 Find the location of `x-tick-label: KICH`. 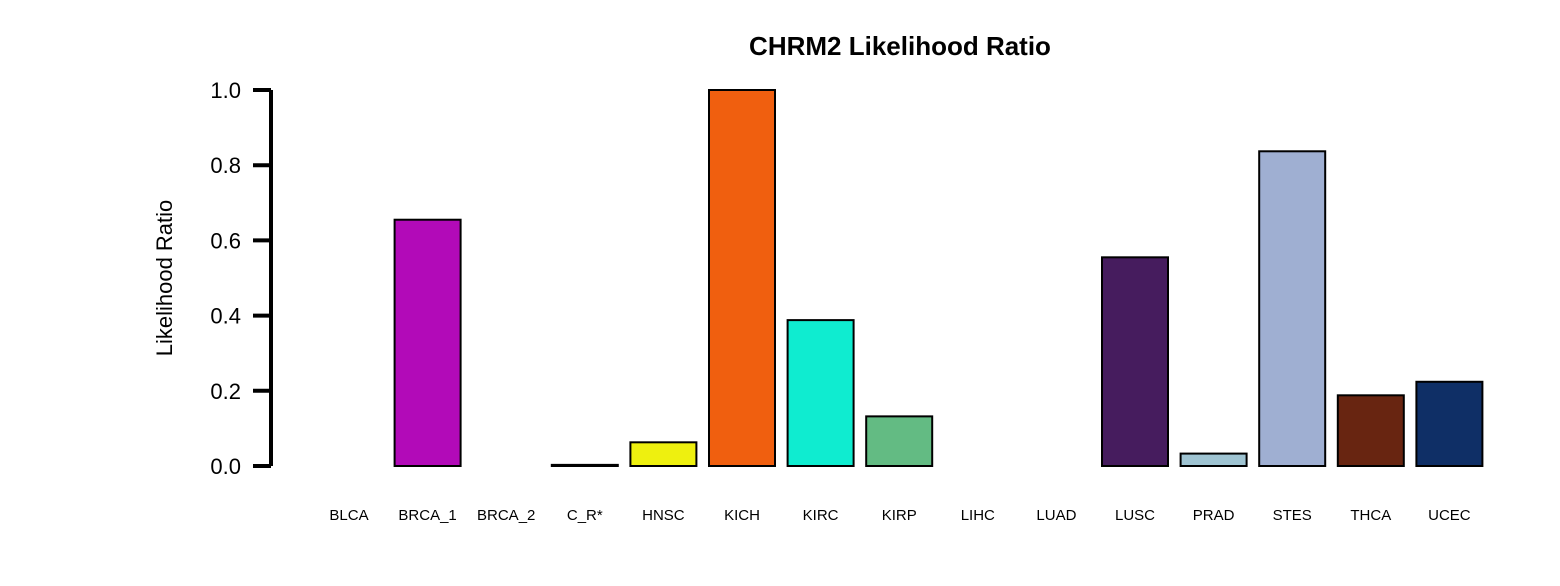

x-tick-label: KICH is located at coordinates (742, 515).